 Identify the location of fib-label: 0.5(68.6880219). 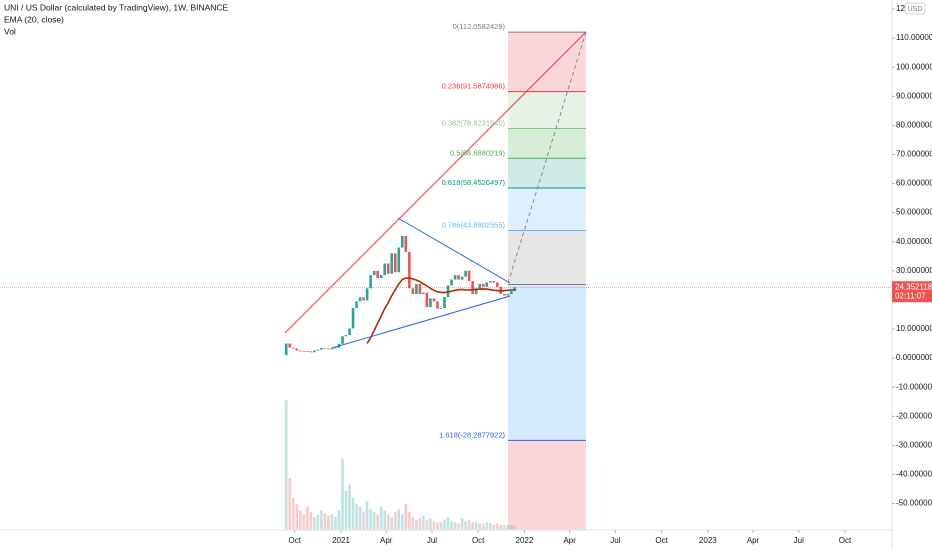
(478, 152).